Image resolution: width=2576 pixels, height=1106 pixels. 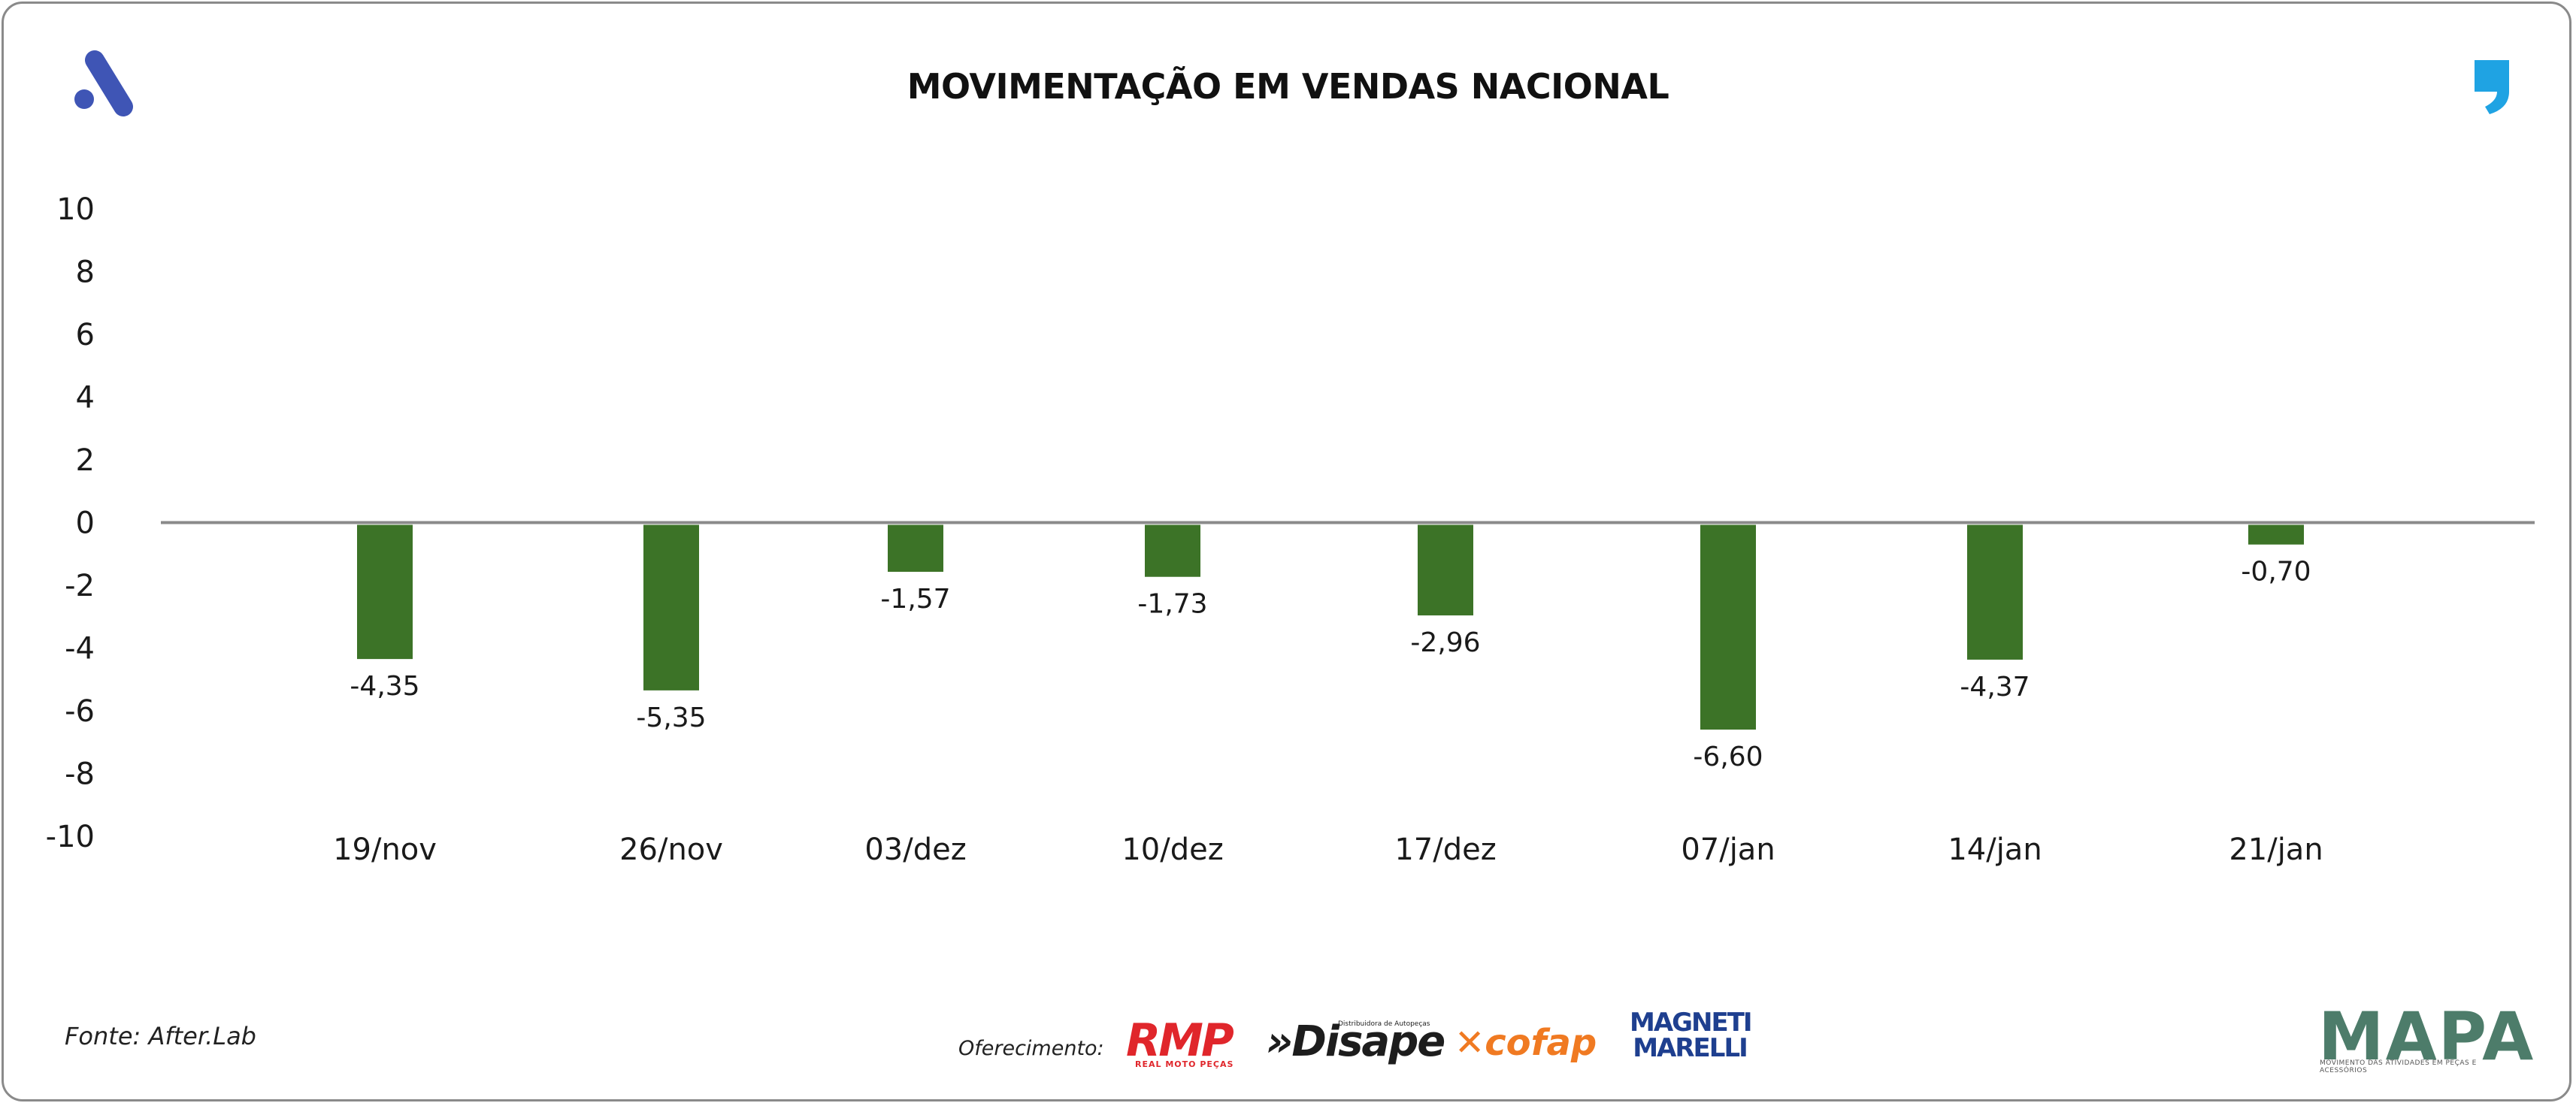 I want to click on mapa-logo: MAPA, so click(x=2426, y=1036).